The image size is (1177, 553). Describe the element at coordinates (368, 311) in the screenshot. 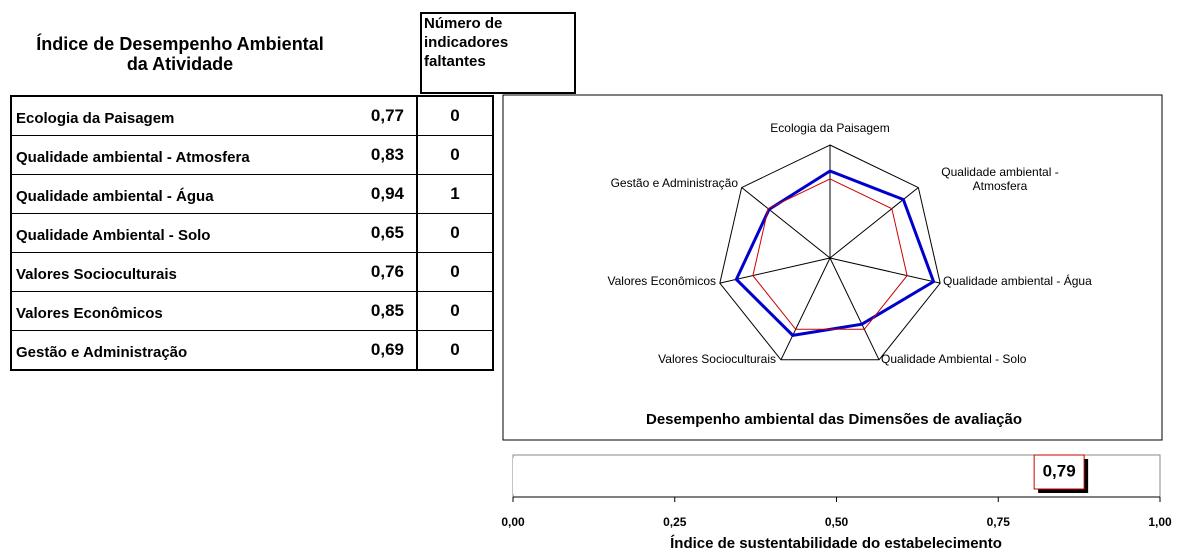

I see `table-cell: 0,85` at that location.